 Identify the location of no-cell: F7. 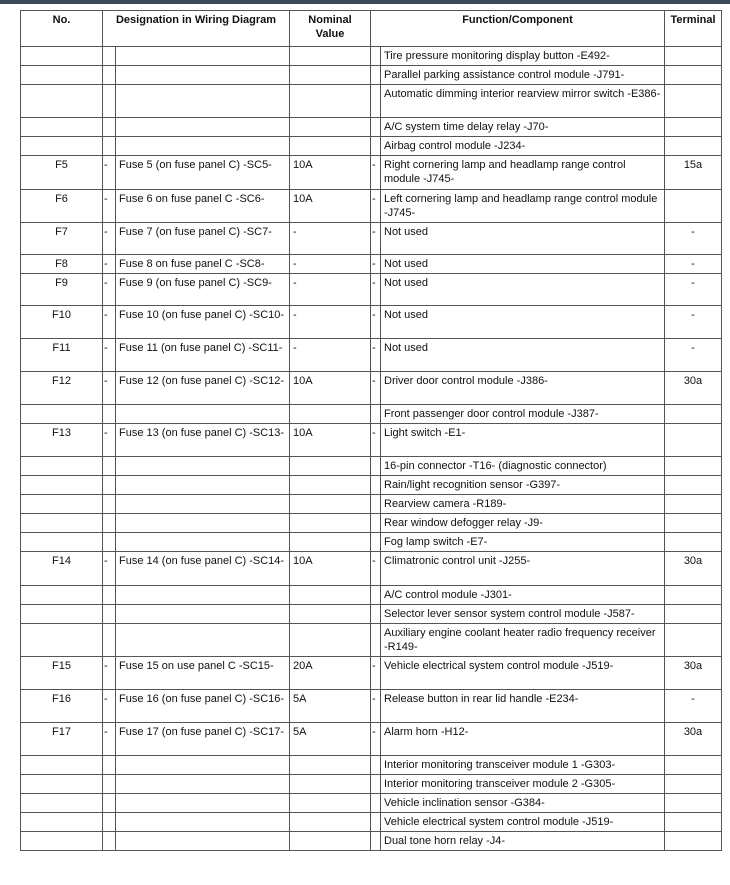
(61, 238).